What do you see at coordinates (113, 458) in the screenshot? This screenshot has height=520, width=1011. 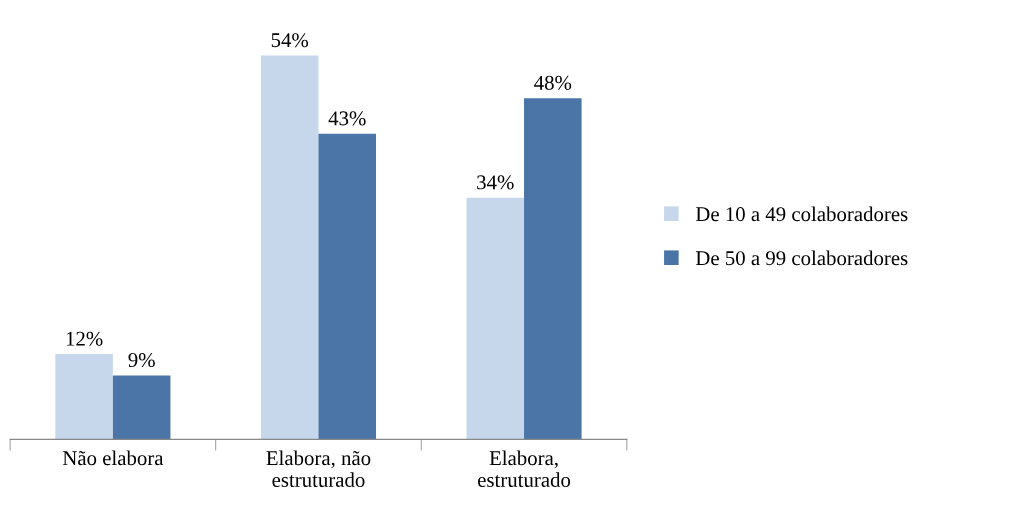 I see `x-tick-label: Não elabora` at bounding box center [113, 458].